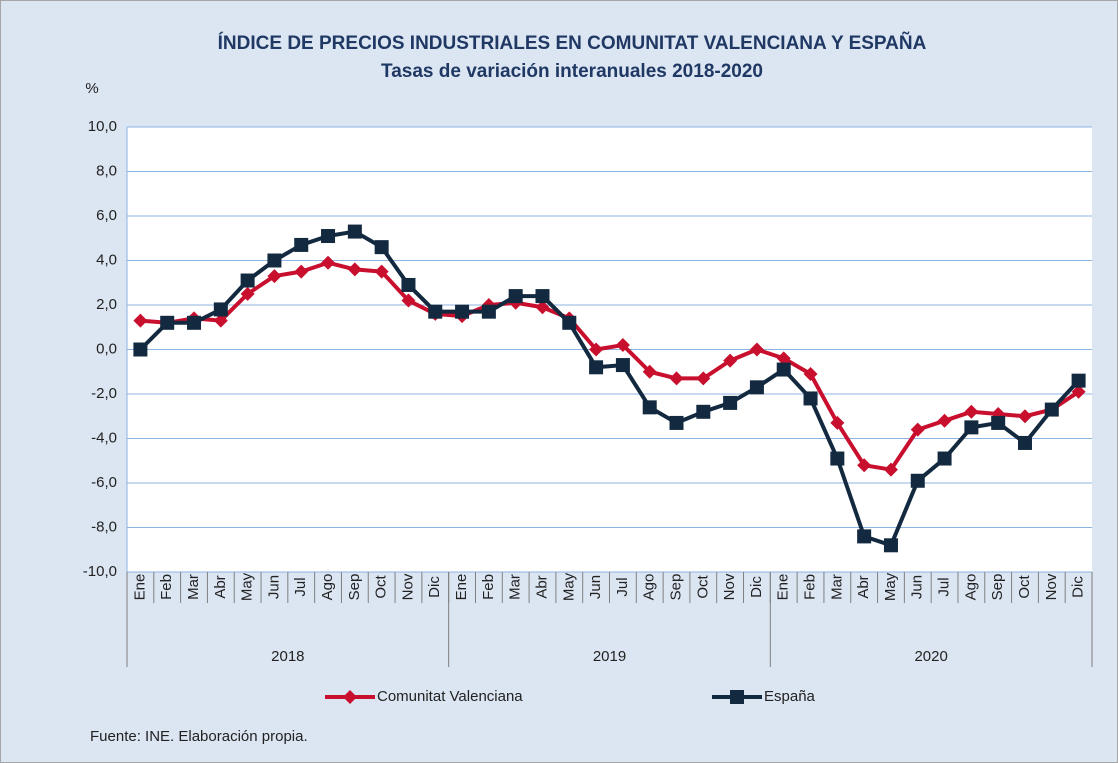  Describe the element at coordinates (104, 526) in the screenshot. I see `y-tick-label: -8,0` at that location.